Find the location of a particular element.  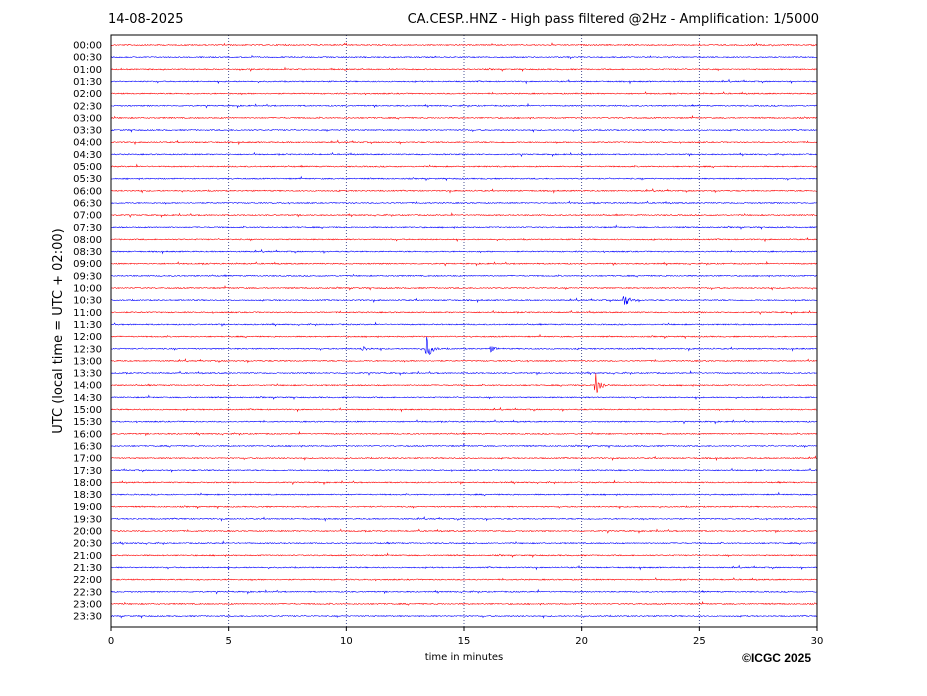

row-label: 04:00 is located at coordinates (87, 143).